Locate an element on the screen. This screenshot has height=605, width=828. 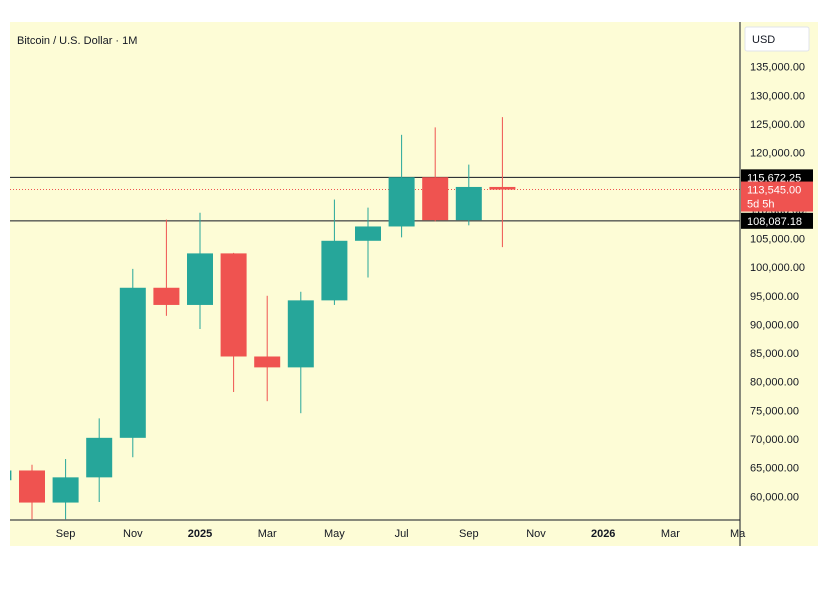
y-tick-label: 130,000.00 is located at coordinates (777, 96).